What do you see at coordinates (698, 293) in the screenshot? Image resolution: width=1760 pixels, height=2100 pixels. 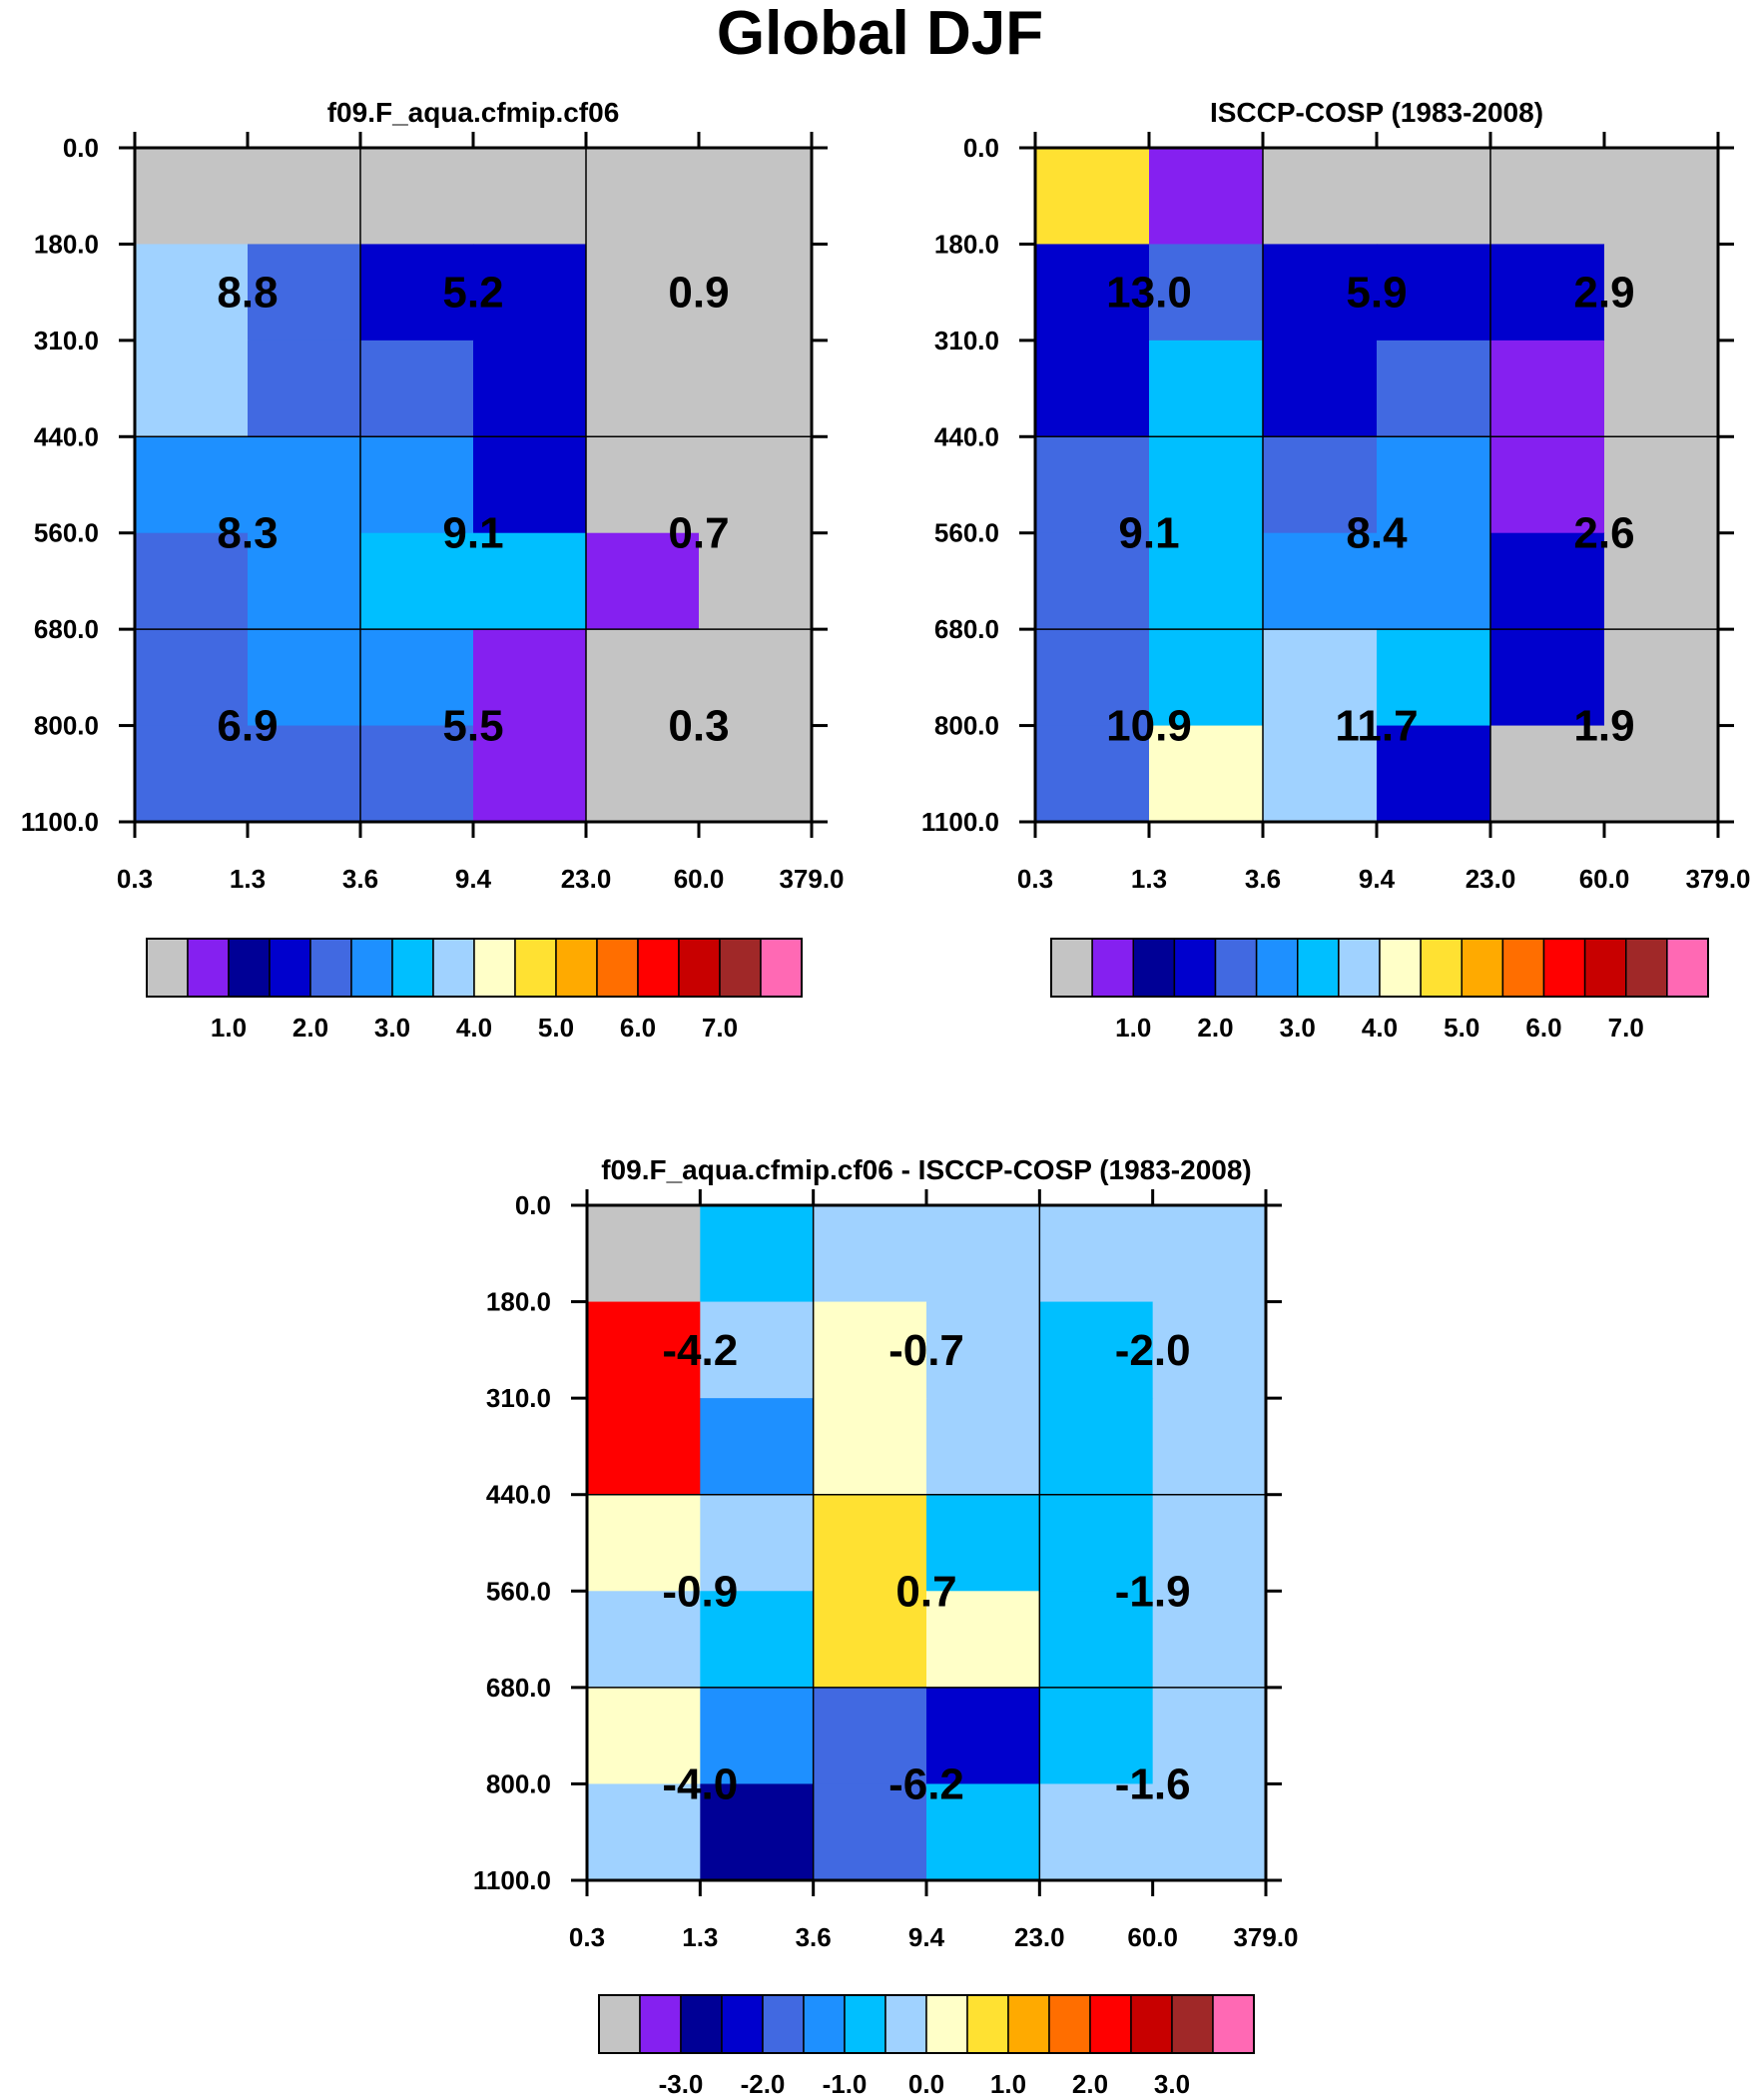 I see `cell-value-label: 0.9` at bounding box center [698, 293].